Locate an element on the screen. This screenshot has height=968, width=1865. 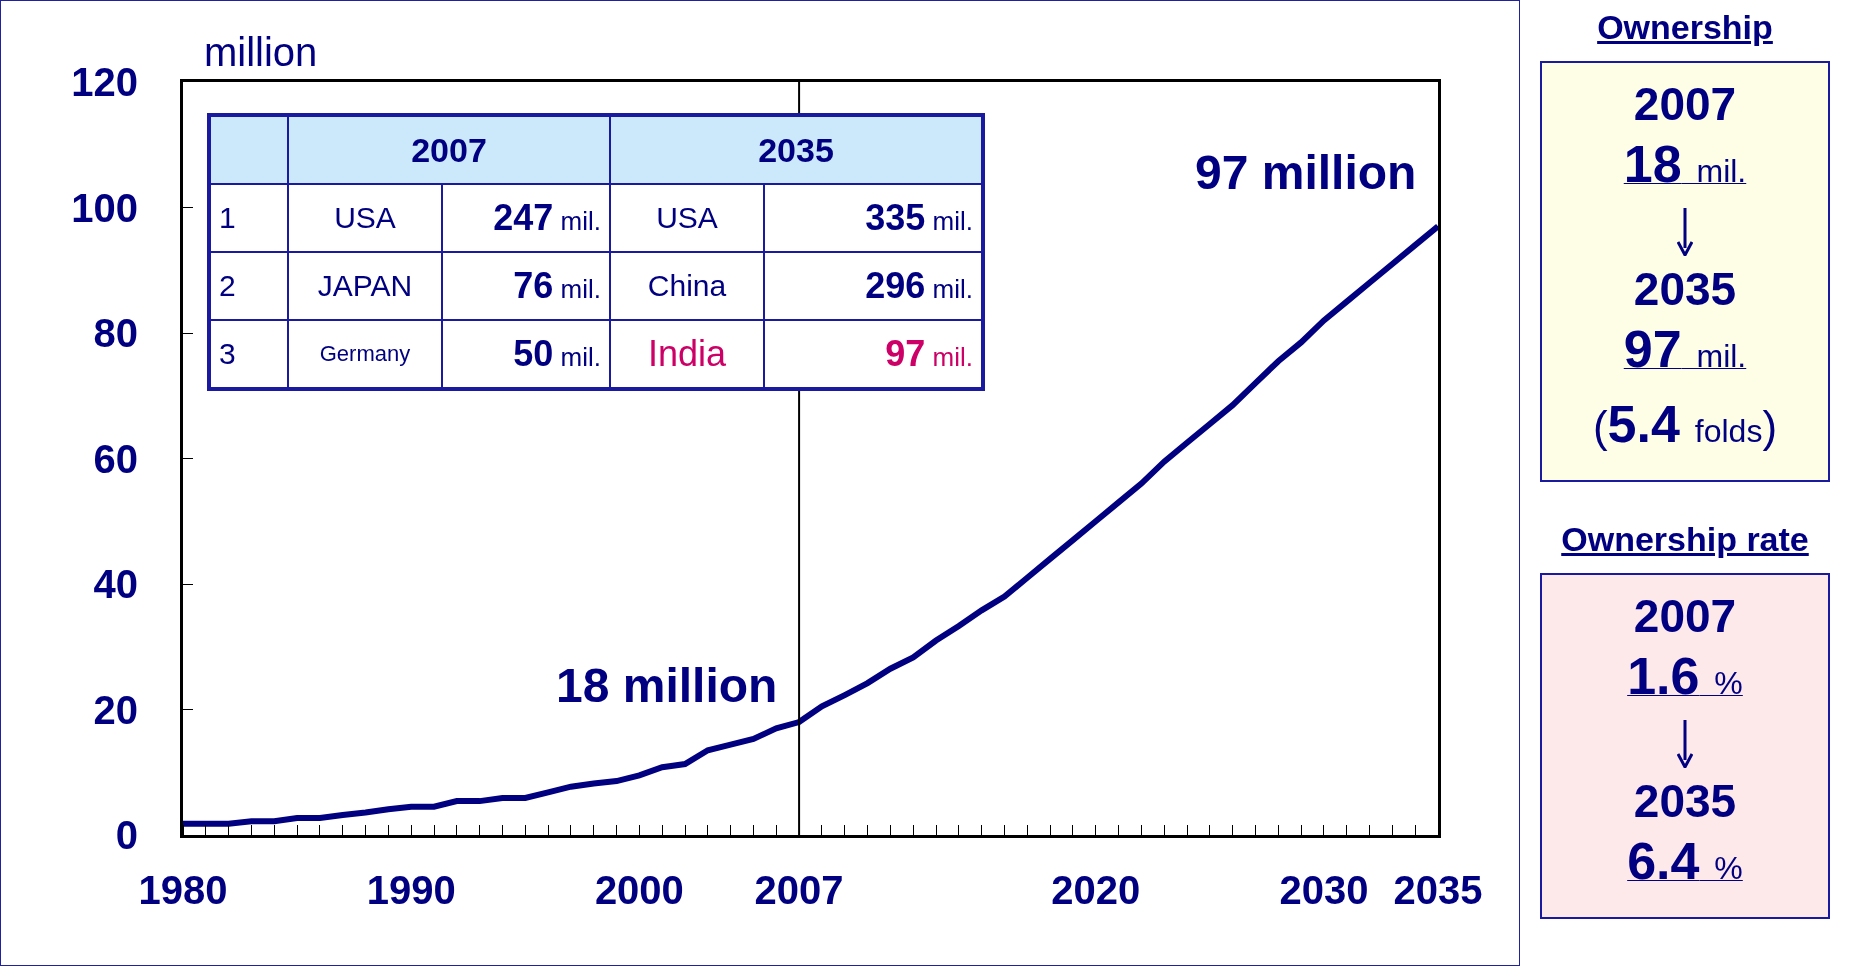
annotation: 2 is located at coordinates (248, 286).